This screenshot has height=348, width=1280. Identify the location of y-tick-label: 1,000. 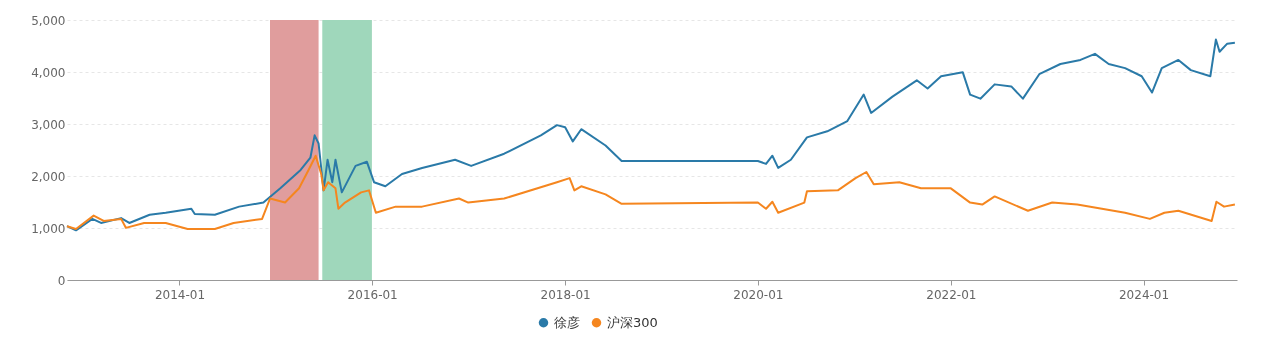
(48, 228).